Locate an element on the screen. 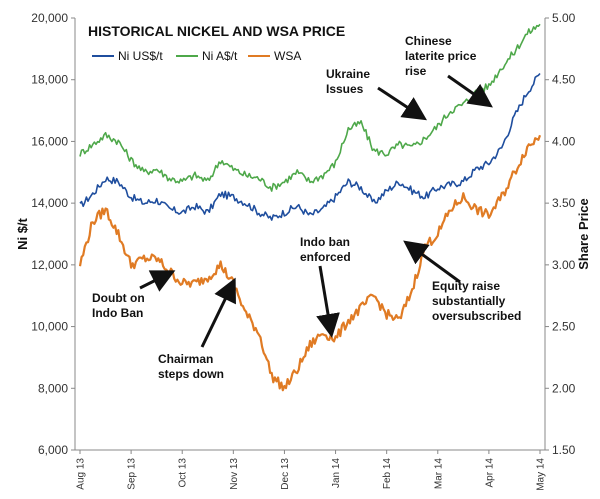 Image resolution: width=600 pixels, height=499 pixels. y2-tick-label: 3.00 is located at coordinates (564, 265).